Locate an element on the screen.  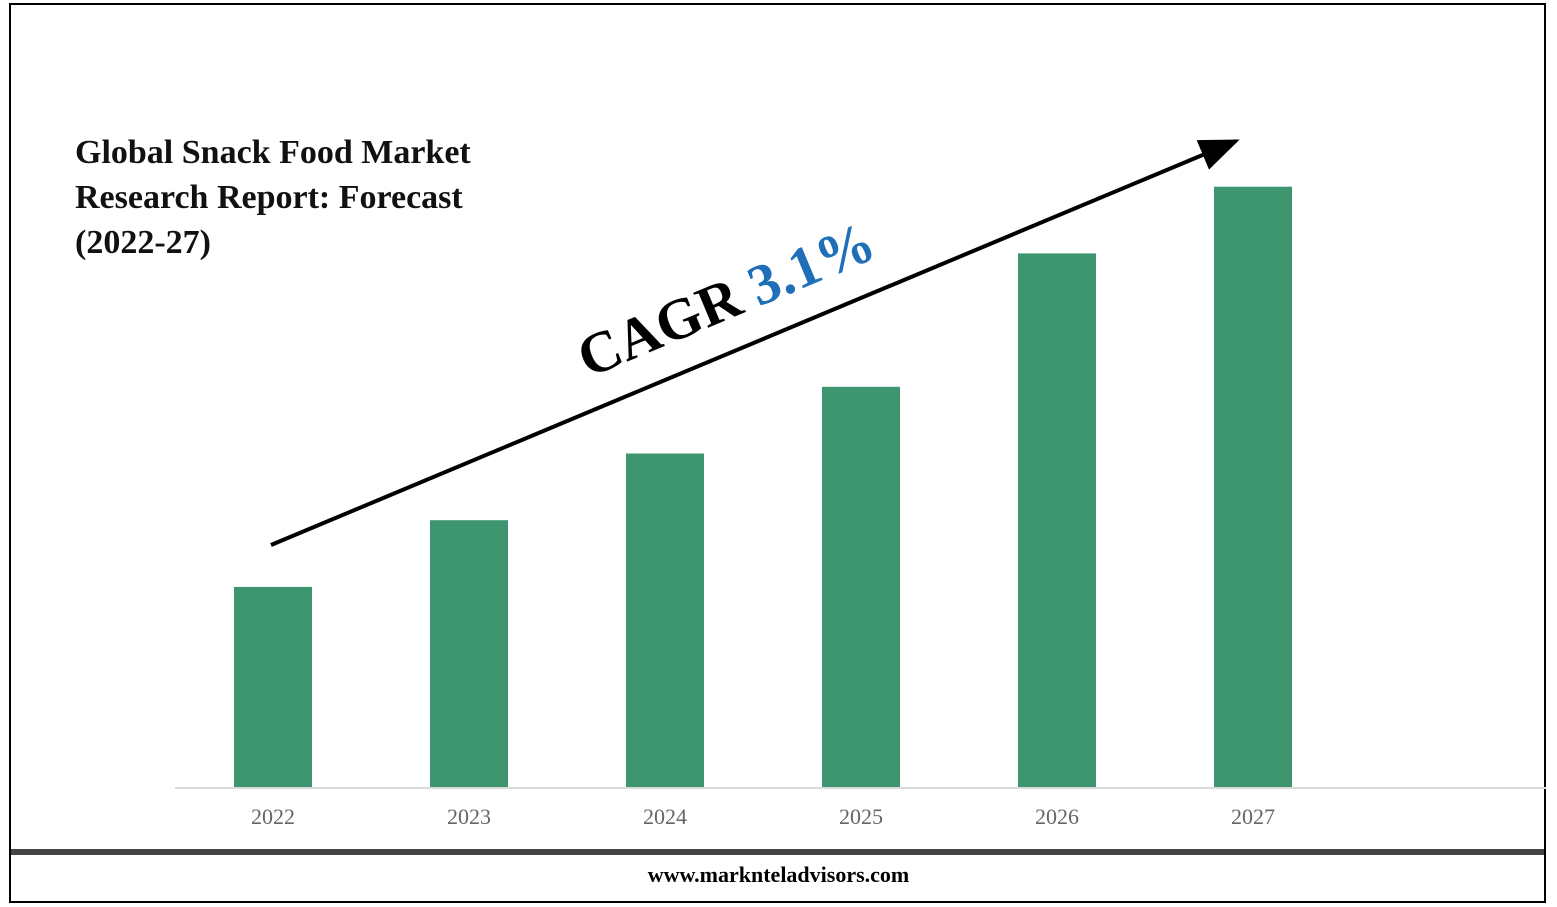
cagr-value: 3.1% is located at coordinates (810, 263).